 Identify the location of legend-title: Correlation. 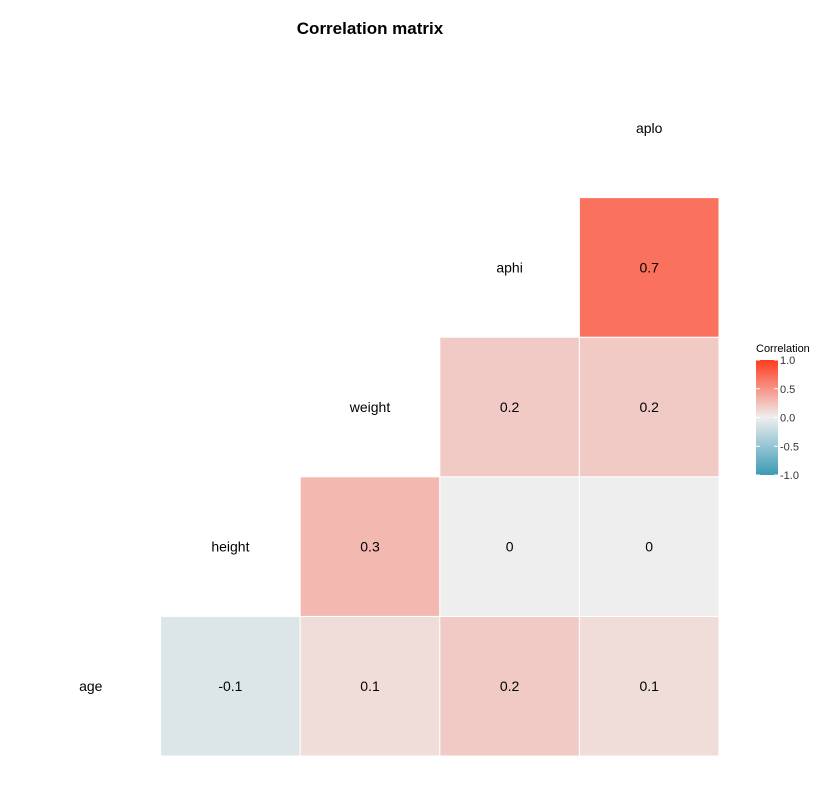
(783, 349).